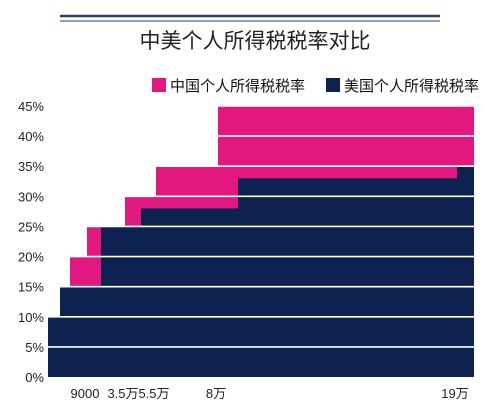 This screenshot has width=500, height=410. Describe the element at coordinates (454, 393) in the screenshot. I see `x-tick-label: 19万` at that location.